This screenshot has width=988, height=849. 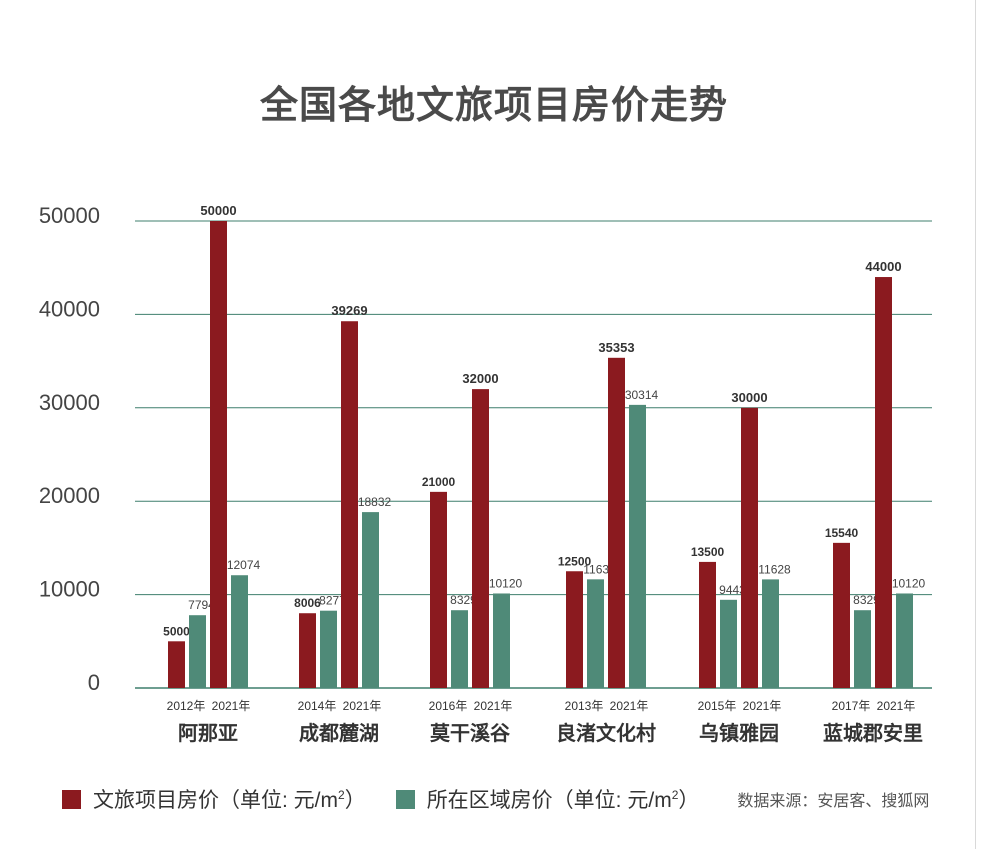 What do you see at coordinates (493, 106) in the screenshot?
I see `chart-title: 全国各地文旅项目房价走势` at bounding box center [493, 106].